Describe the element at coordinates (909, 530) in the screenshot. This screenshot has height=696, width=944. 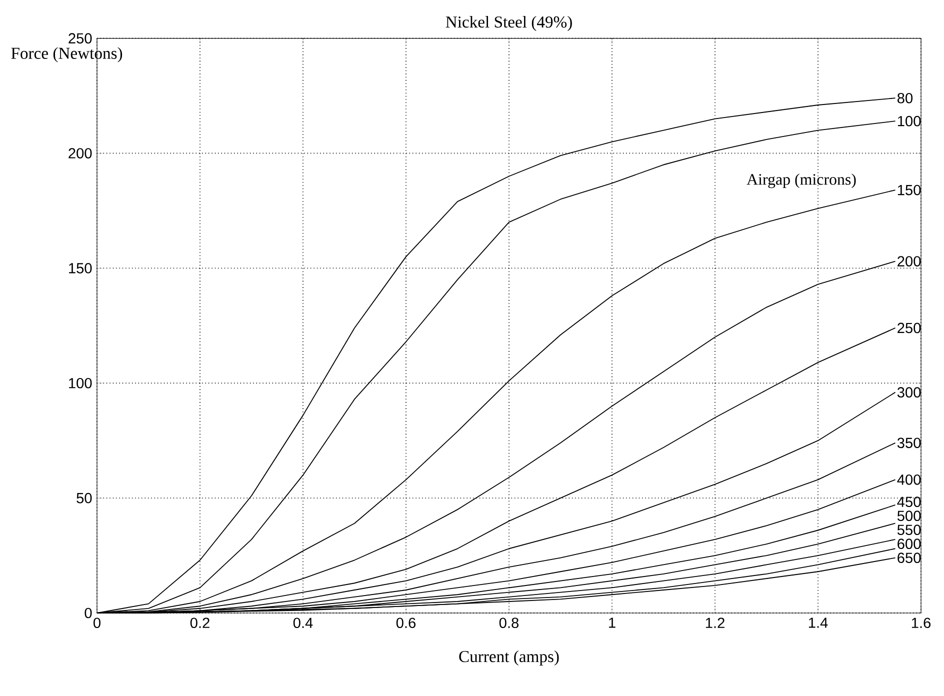
I see `series-label: 550` at that location.